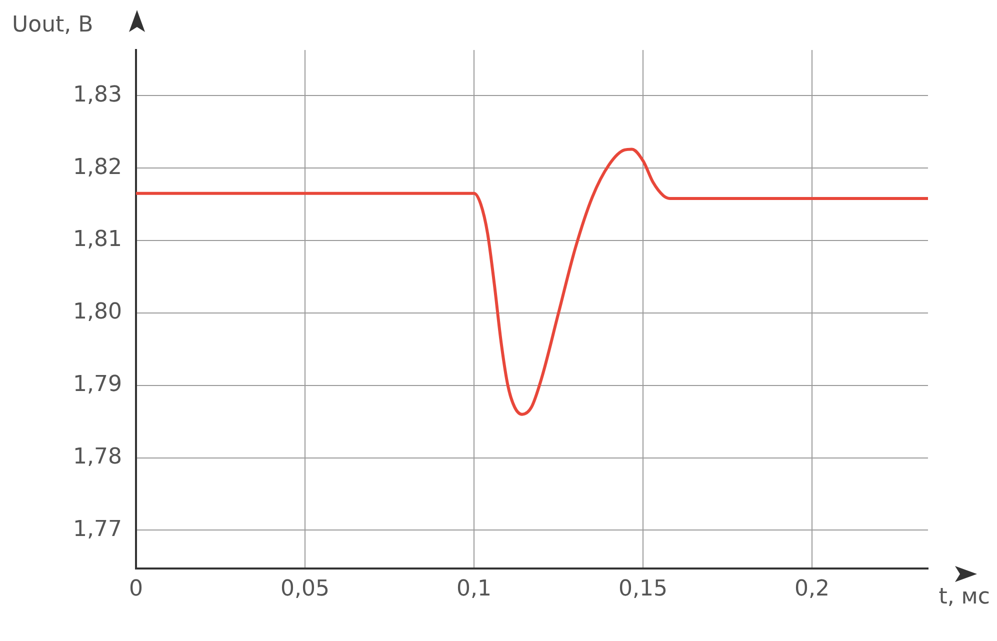 This screenshot has height=641, width=997. Describe the element at coordinates (97, 385) in the screenshot. I see `y-tick-label: 1,79` at that location.